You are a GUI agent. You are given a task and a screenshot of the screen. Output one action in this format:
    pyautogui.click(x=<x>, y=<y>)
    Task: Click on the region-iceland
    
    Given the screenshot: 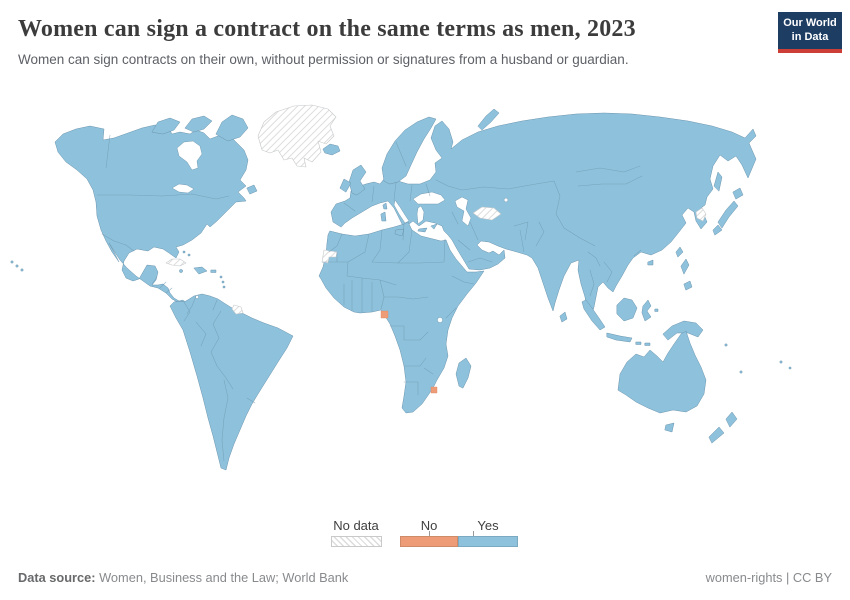 What is the action you would take?
    pyautogui.click(x=331, y=149)
    